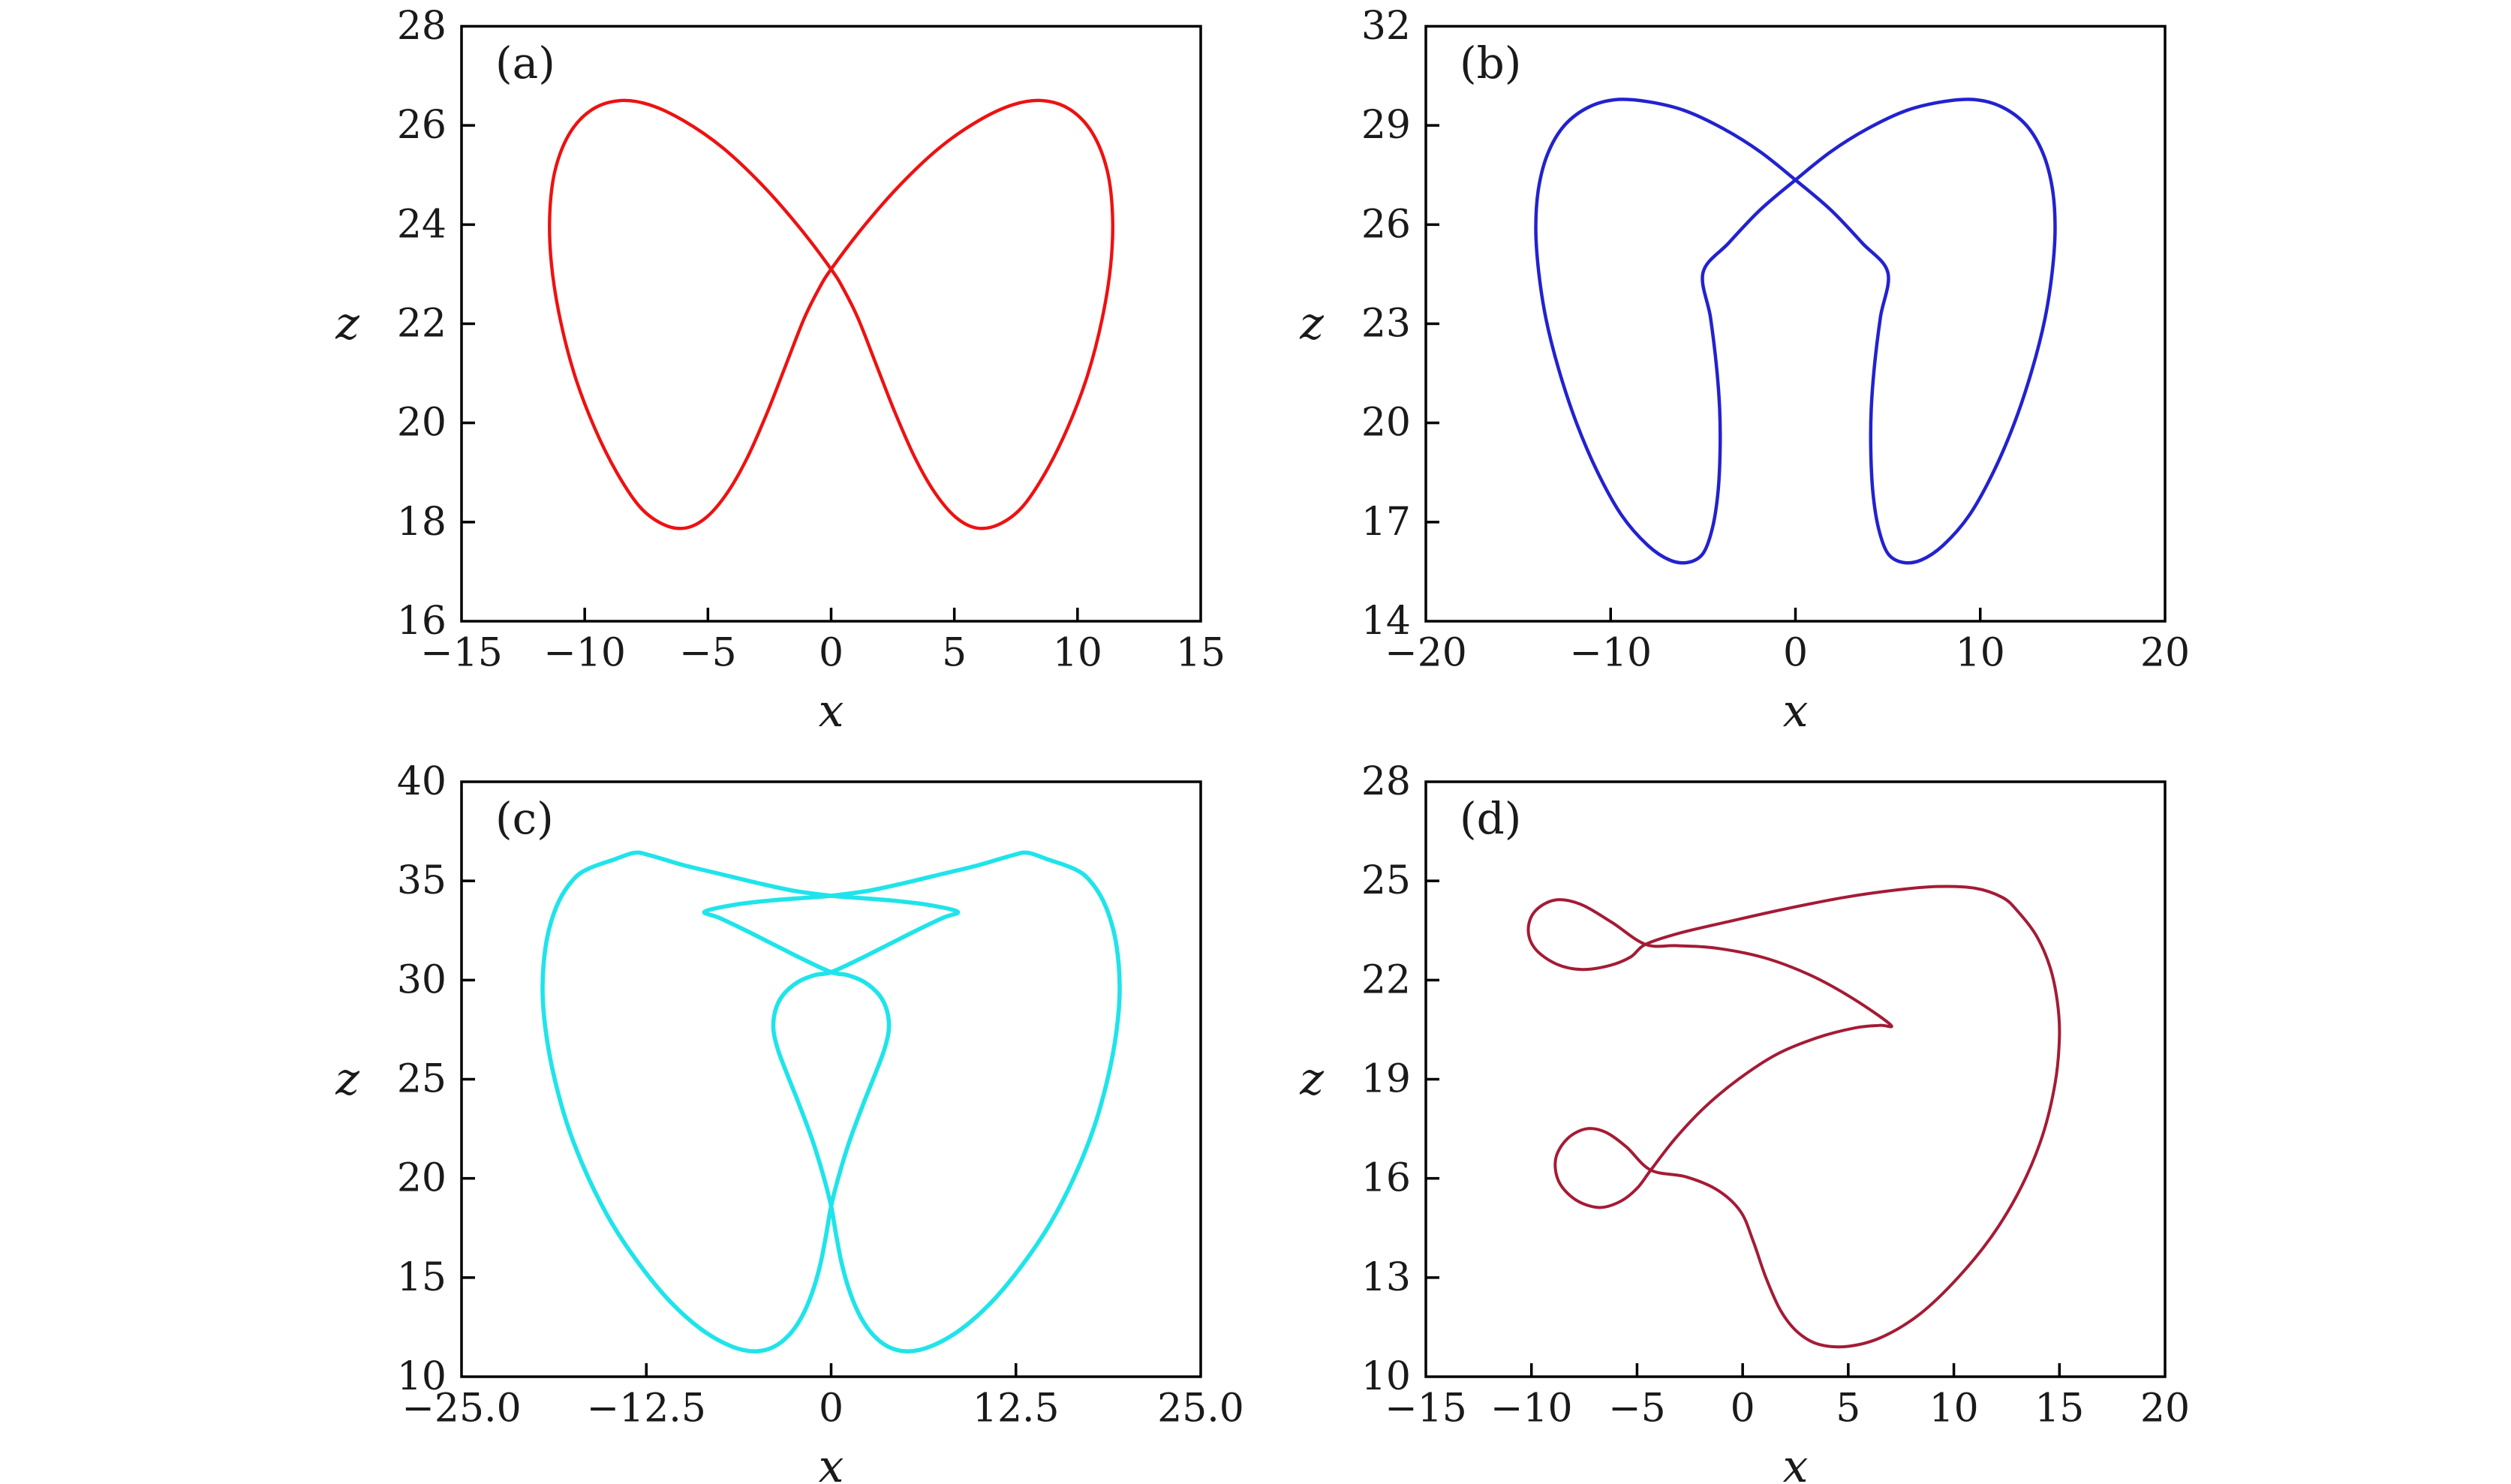  Describe the element at coordinates (1793, 1117) in the screenshot. I see `orbit-curve-d` at that location.